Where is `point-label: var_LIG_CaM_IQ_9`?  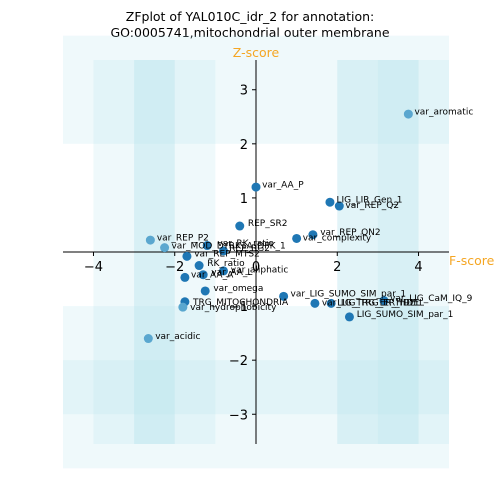
point-label: var_LIG_CaM_IQ_9 is located at coordinates (431, 299).